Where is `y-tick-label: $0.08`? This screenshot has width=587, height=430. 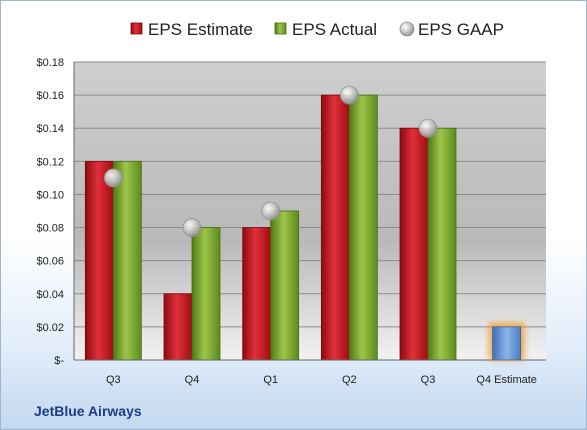 y-tick-label: $0.08 is located at coordinates (50, 229).